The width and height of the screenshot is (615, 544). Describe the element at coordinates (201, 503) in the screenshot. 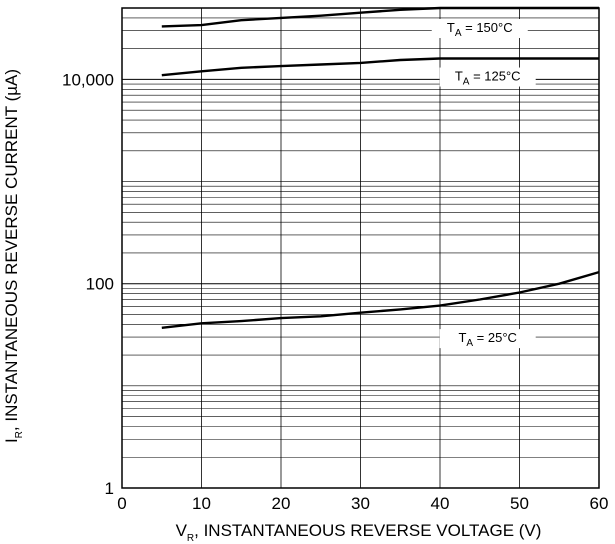

I see `x-tick-label: 10` at that location.